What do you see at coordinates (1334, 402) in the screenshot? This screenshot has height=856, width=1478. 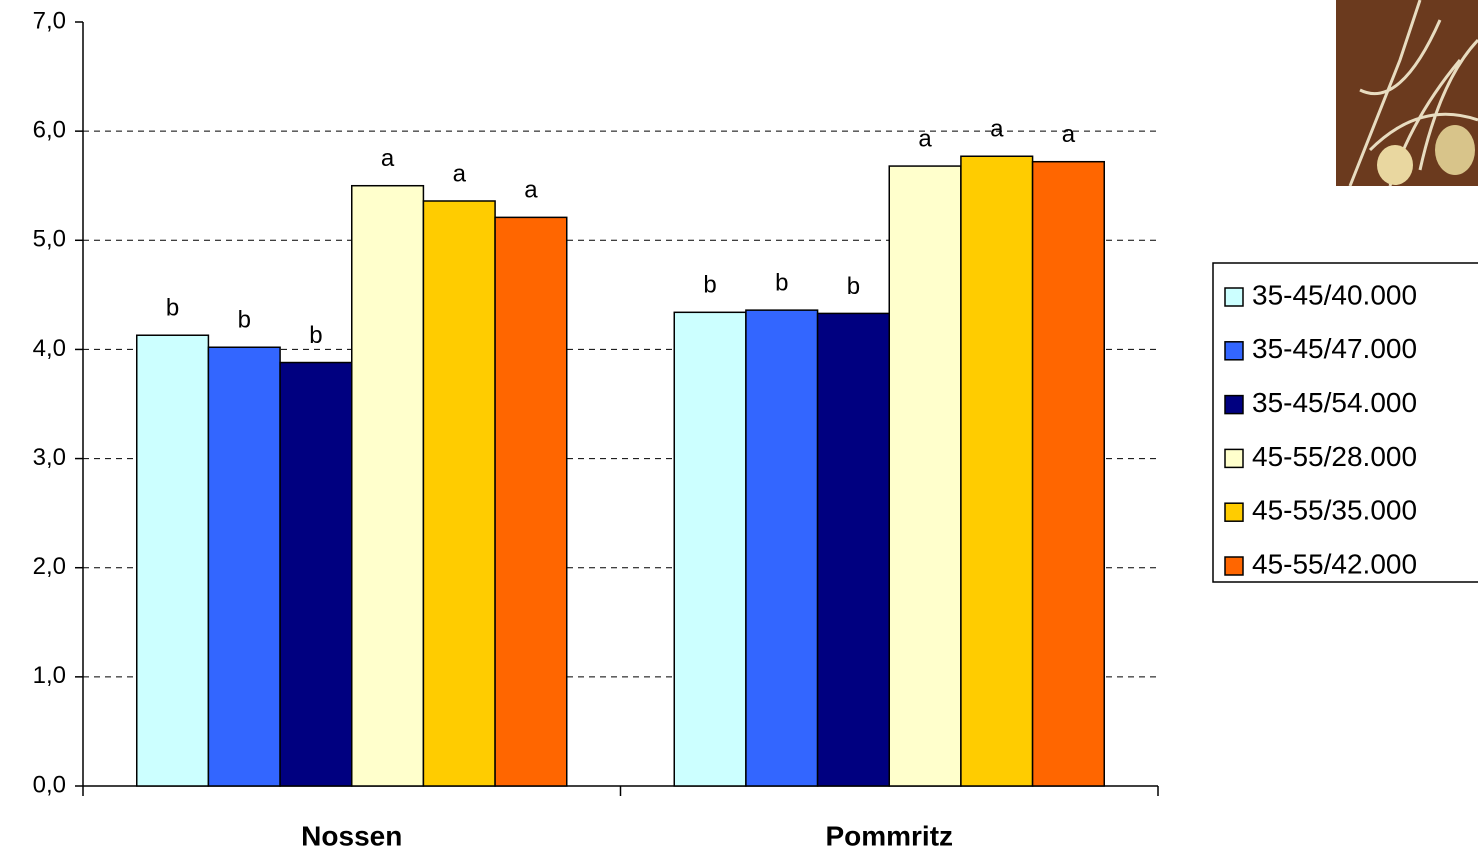 I see `legend-label: 35-45/54.000` at bounding box center [1334, 402].